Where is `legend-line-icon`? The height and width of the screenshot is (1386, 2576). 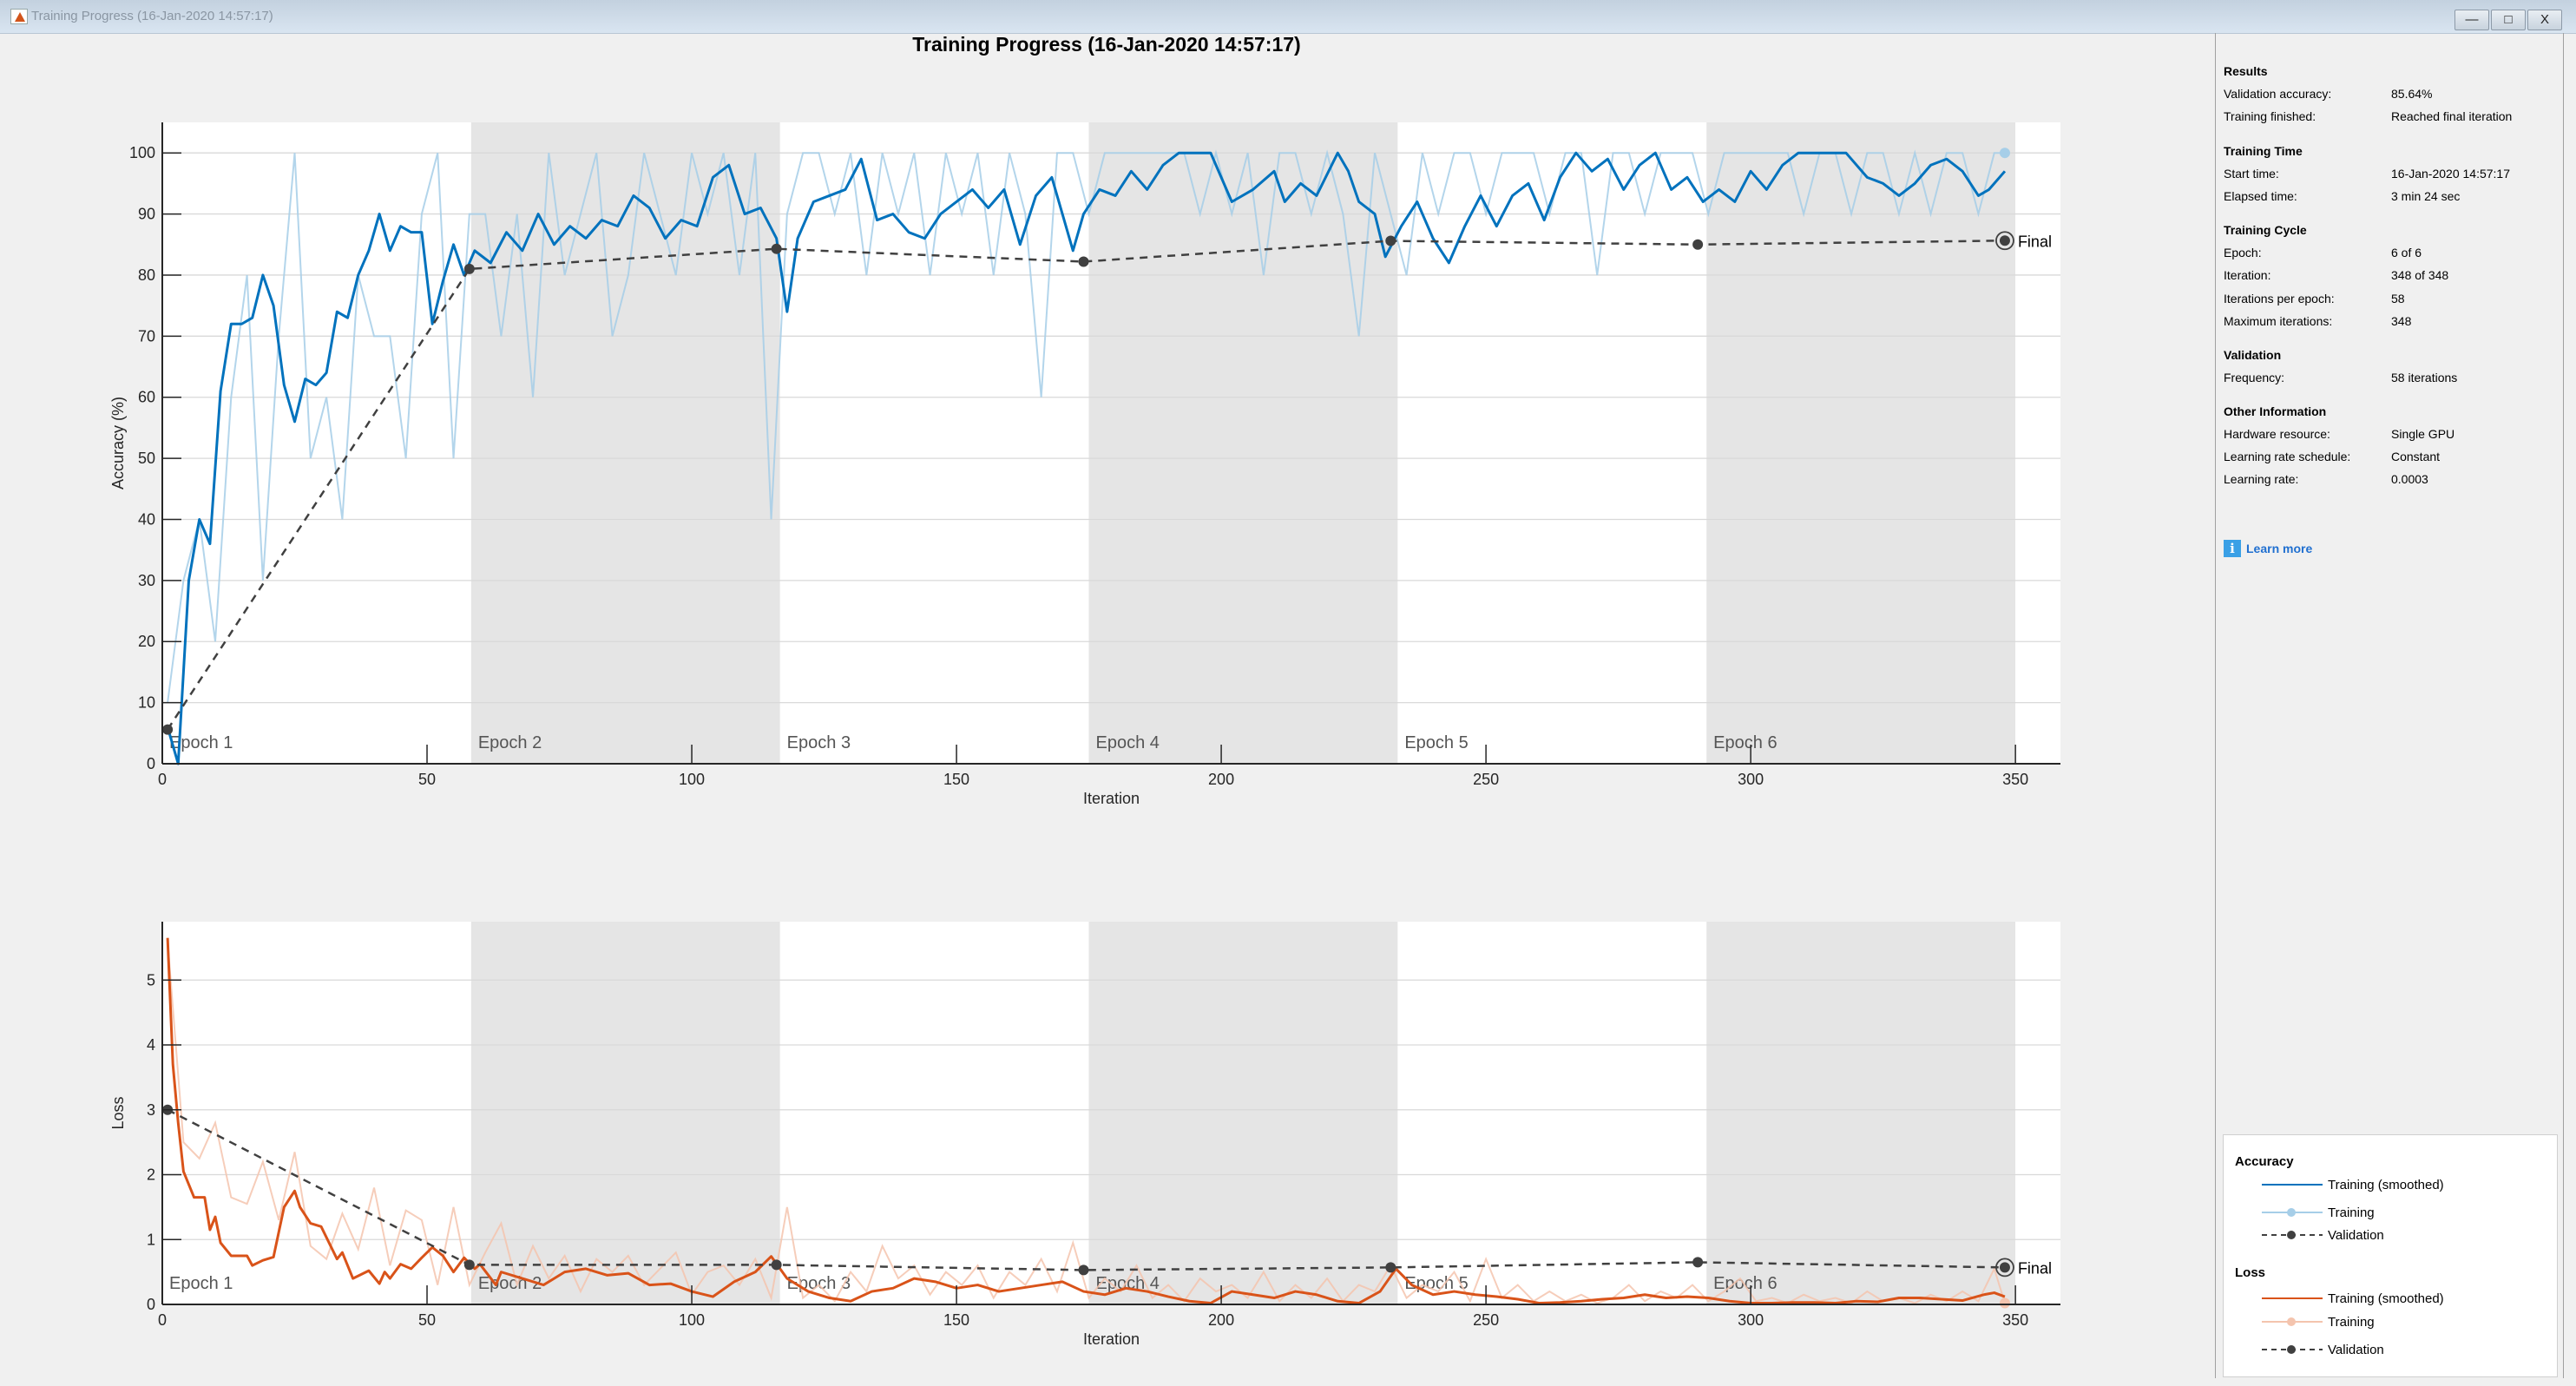
legend-line-icon is located at coordinates (2292, 1298).